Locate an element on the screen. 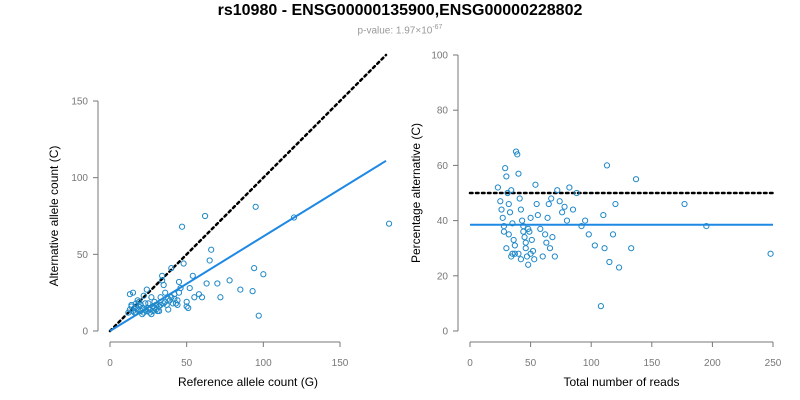 The width and height of the screenshot is (800, 400). left-x-tick-label: 150 is located at coordinates (340, 363).